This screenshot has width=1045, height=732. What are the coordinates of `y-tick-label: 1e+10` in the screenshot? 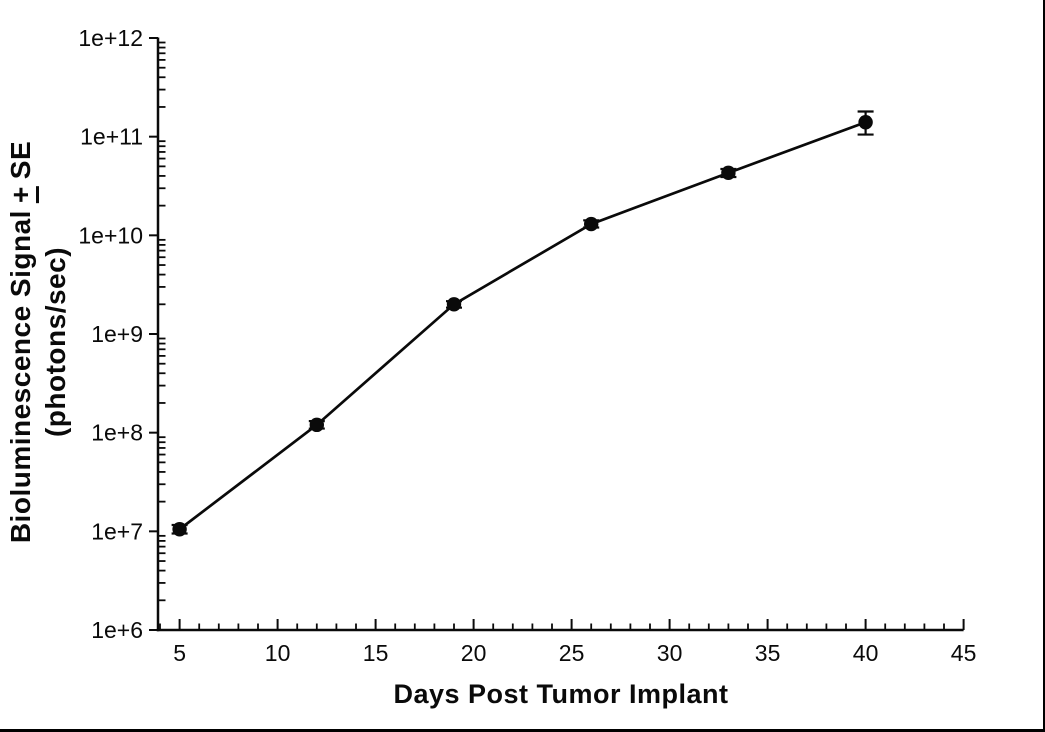 It's located at (110, 235).